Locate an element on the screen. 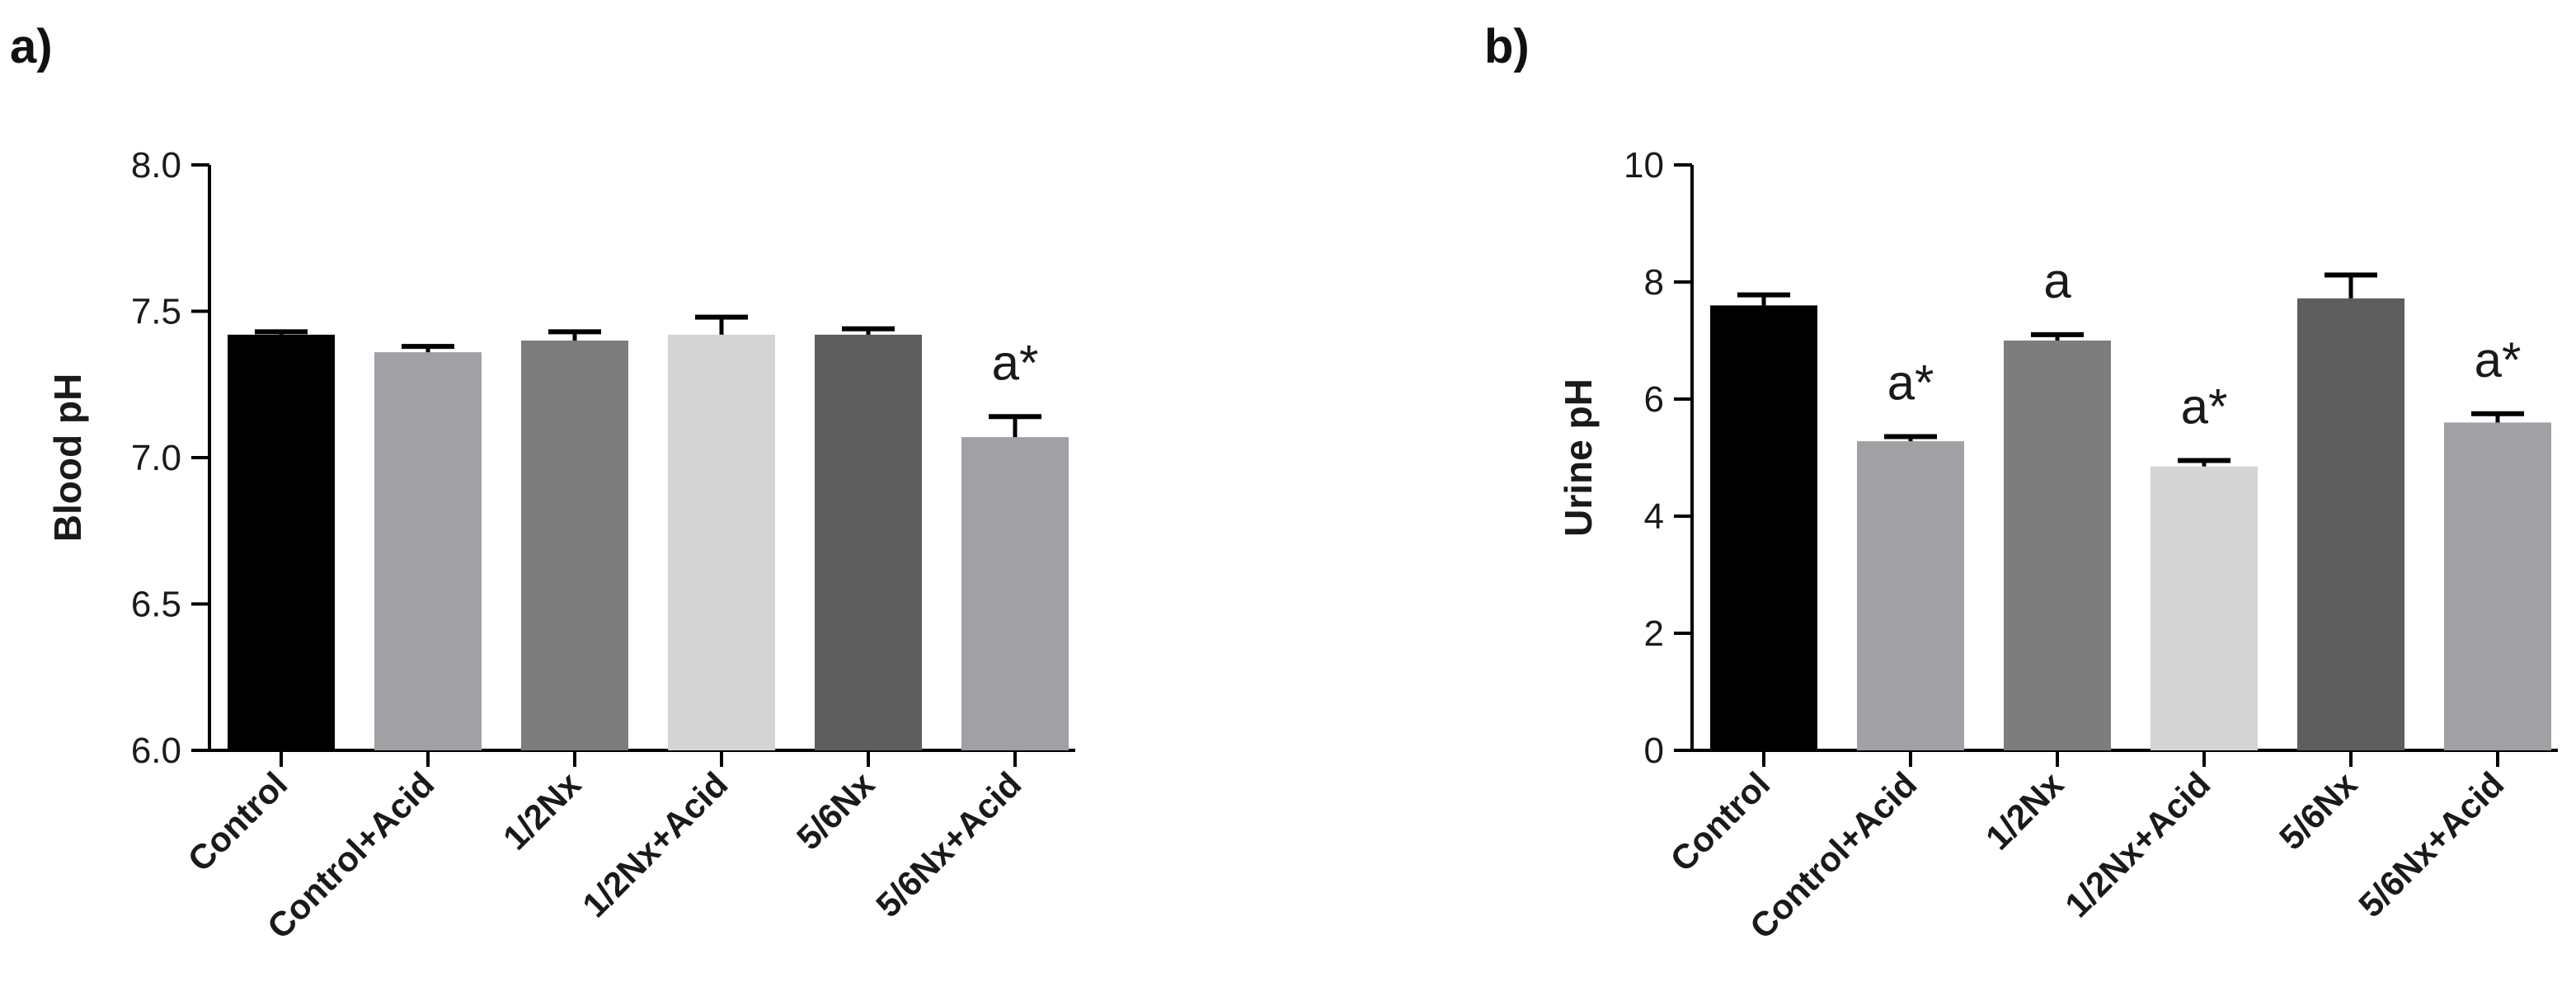  y-tick-label: 8 is located at coordinates (1654, 282).